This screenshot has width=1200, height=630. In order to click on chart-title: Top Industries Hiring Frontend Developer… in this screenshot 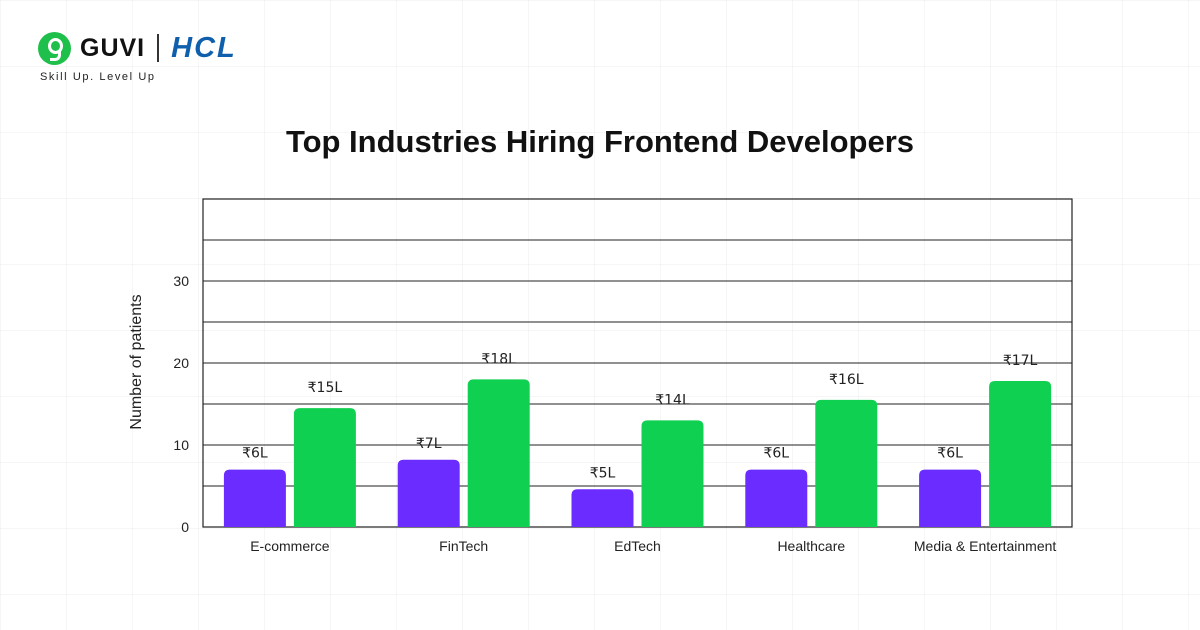, I will do `click(600, 141)`.